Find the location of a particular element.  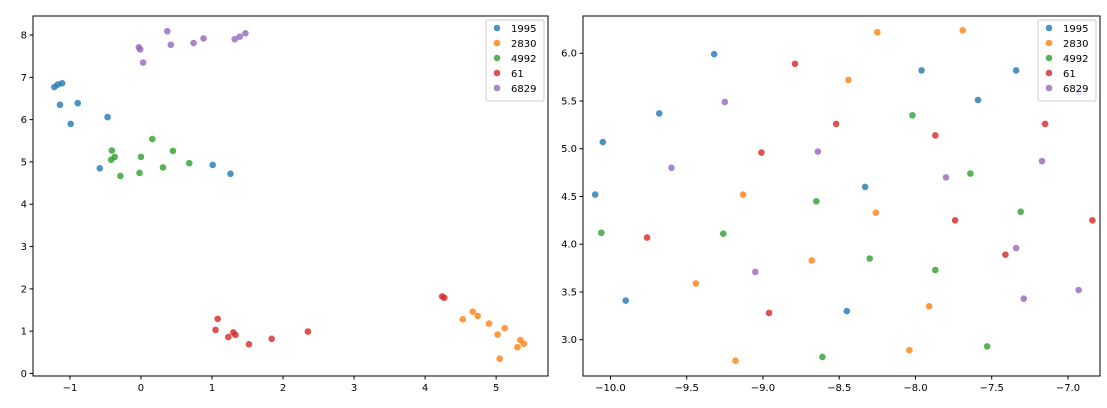

y-tick-label: 3 is located at coordinates (24, 247).